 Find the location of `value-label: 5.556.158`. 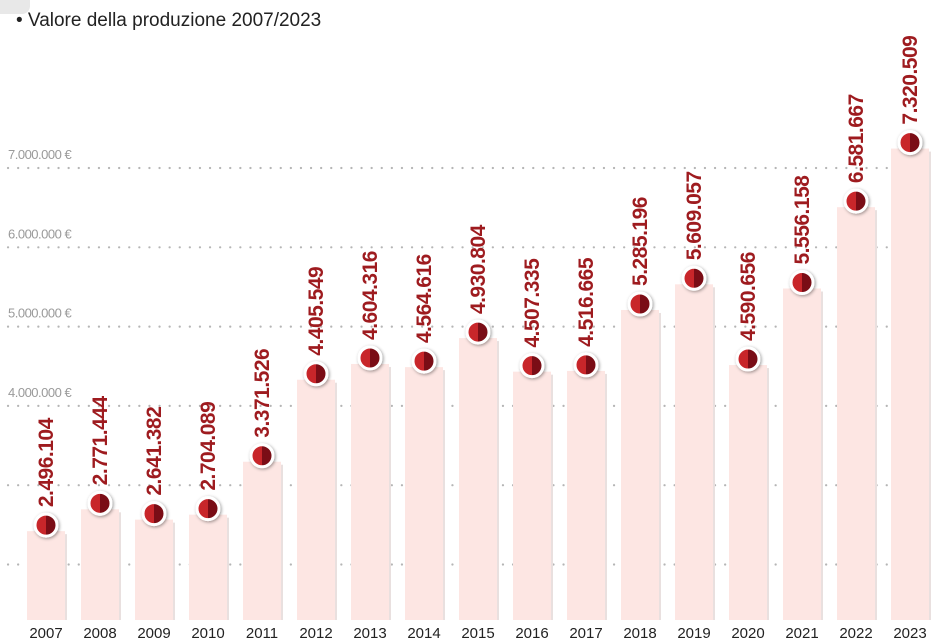

value-label: 5.556.158 is located at coordinates (802, 220).